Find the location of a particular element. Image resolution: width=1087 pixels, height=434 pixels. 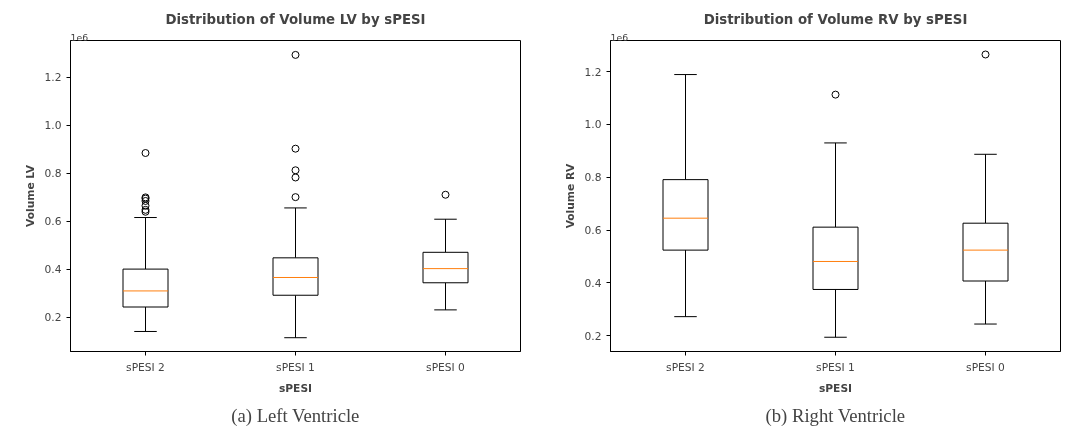

chart-title: Distribution of Volume RV by sPESI is located at coordinates (835, 19).